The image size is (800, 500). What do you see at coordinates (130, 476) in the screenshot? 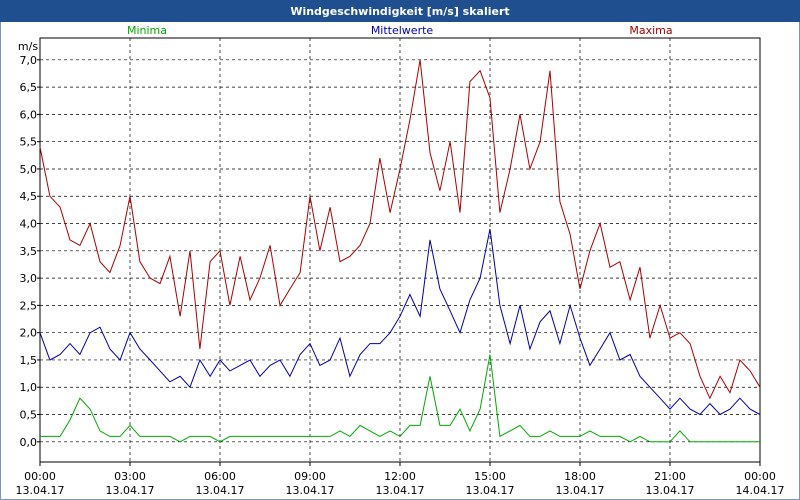
I see `x-tick-label: 03:00` at bounding box center [130, 476].